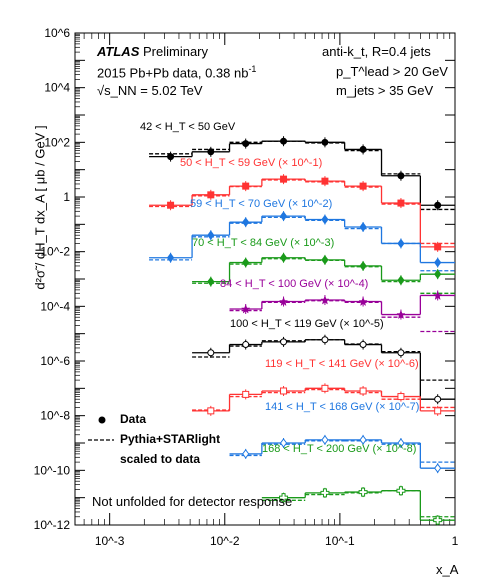 Image resolution: width=480 pixels, height=586 pixels. Describe the element at coordinates (339, 449) in the screenshot. I see `series-label: 168 < H_T < 200 GeV (× 10^-8)` at that location.